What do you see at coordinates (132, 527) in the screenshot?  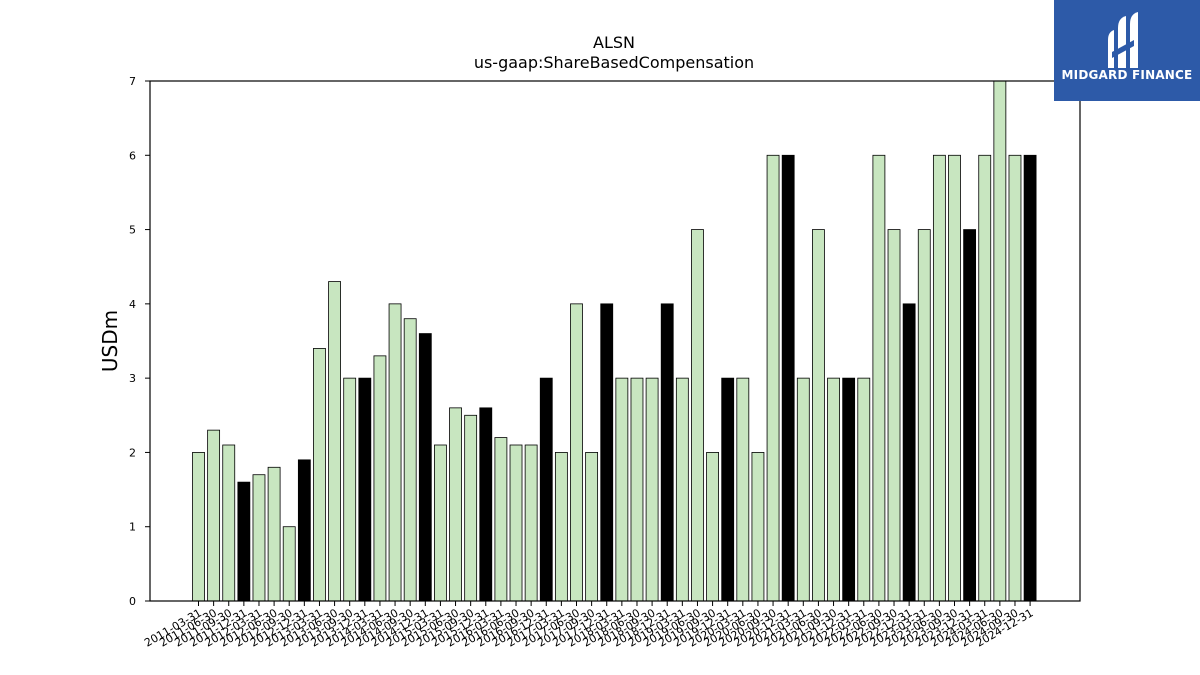 I see `y-tick-label: 1` at bounding box center [132, 527].